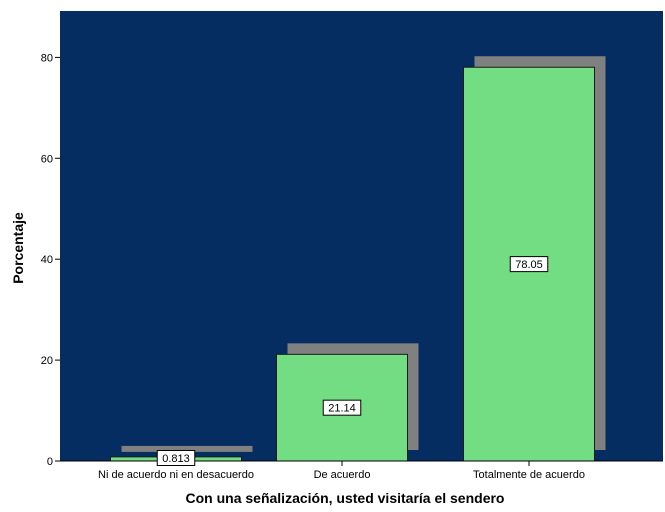 This screenshot has height=512, width=665. Describe the element at coordinates (47, 361) in the screenshot. I see `y-tick-label: 20` at that location.